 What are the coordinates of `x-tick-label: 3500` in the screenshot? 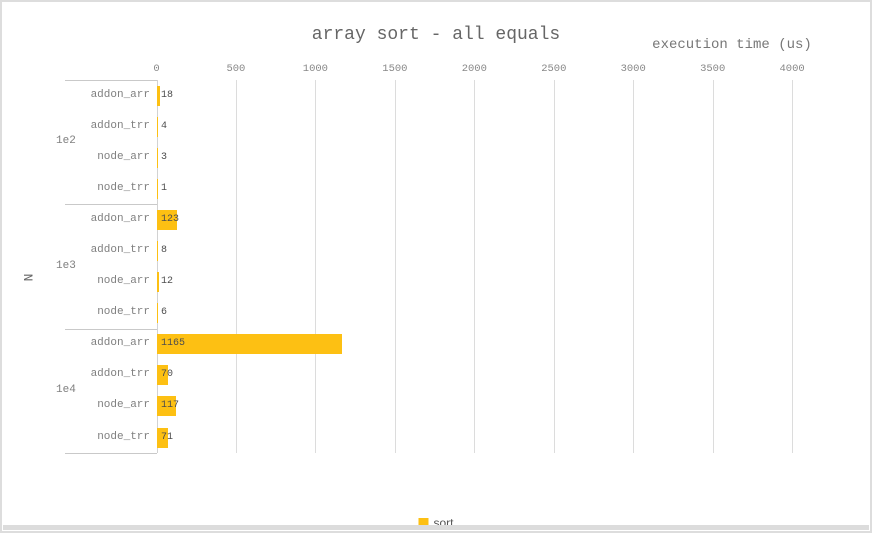 It's located at (713, 69).